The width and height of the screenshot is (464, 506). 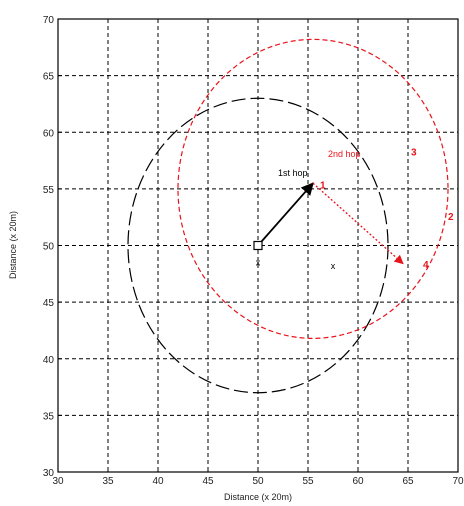 I want to click on node-number-label: 2, so click(x=451, y=217).